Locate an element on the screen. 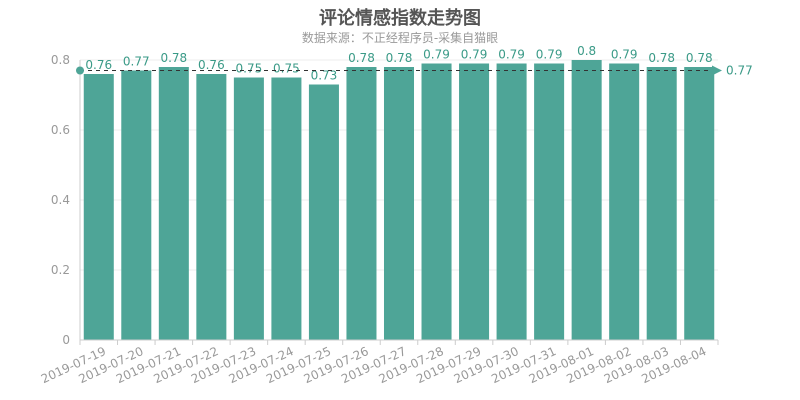  chart-title: 评论情感指数走势图 is located at coordinates (400, 18).